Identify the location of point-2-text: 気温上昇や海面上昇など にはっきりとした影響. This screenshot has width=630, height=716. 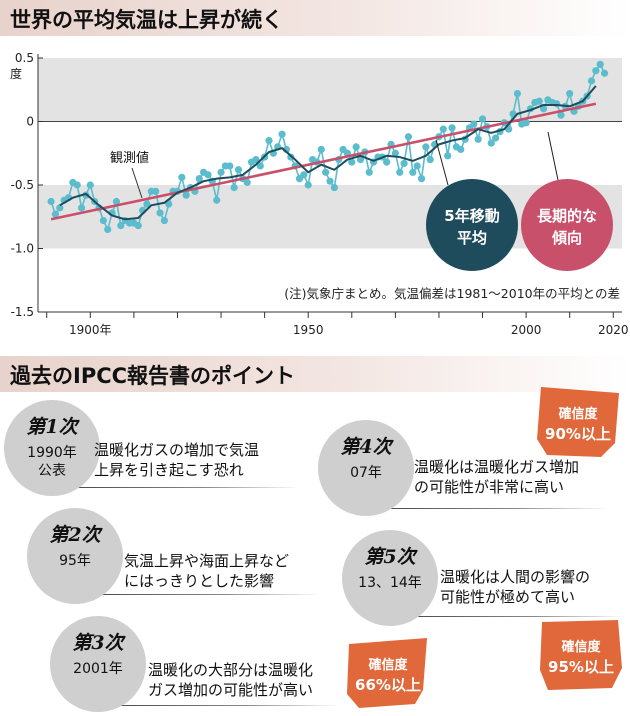
(207, 571).